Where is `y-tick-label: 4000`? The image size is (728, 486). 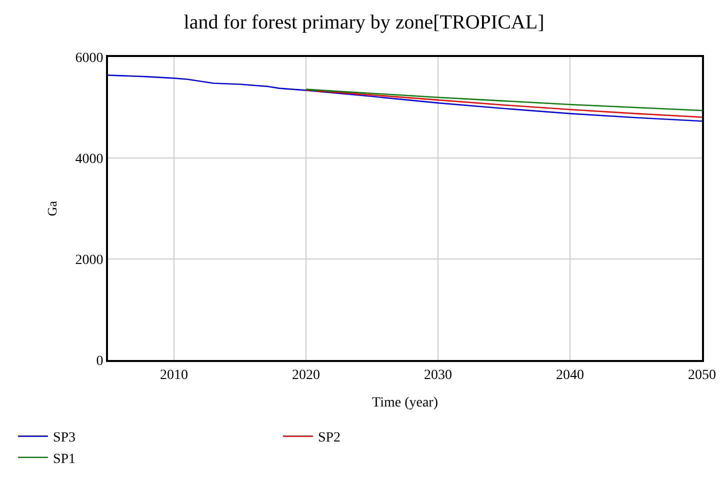
y-tick-label: 4000 is located at coordinates (89, 159).